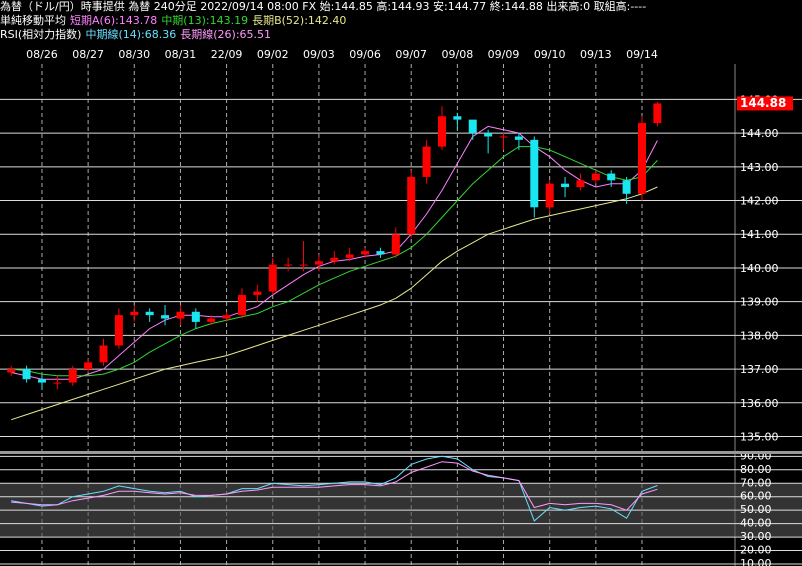  What do you see at coordinates (759, 437) in the screenshot?
I see `y-tick-label: 135.00` at bounding box center [759, 437].